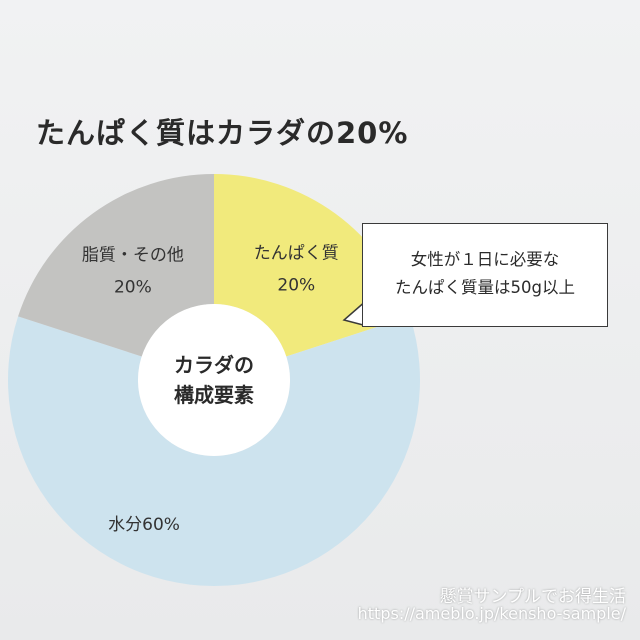 Image resolution: width=640 pixels, height=640 pixels. What do you see at coordinates (144, 525) in the screenshot?
I see `slice-label: 水分60%` at bounding box center [144, 525].